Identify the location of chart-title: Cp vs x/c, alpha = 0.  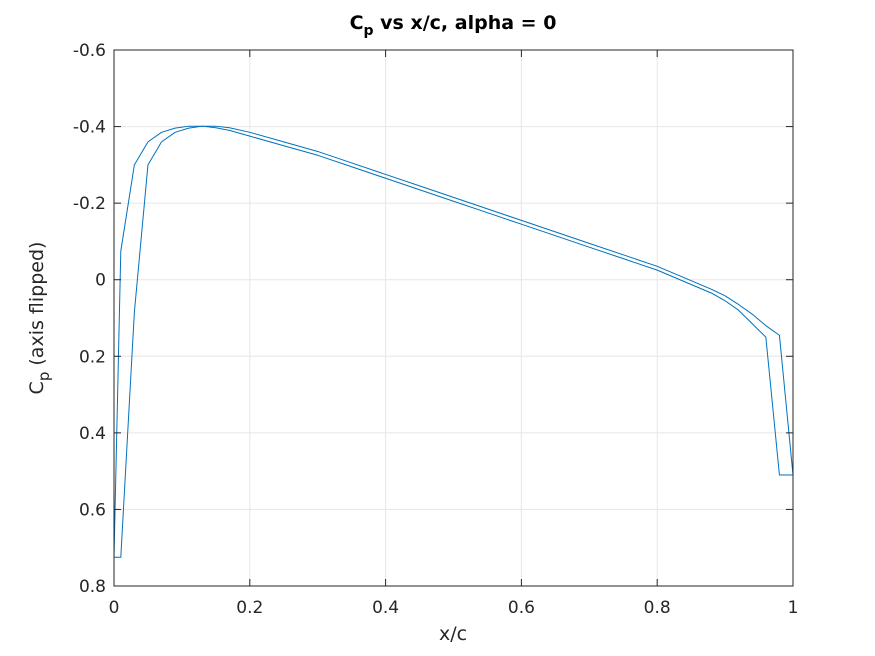
(453, 25).